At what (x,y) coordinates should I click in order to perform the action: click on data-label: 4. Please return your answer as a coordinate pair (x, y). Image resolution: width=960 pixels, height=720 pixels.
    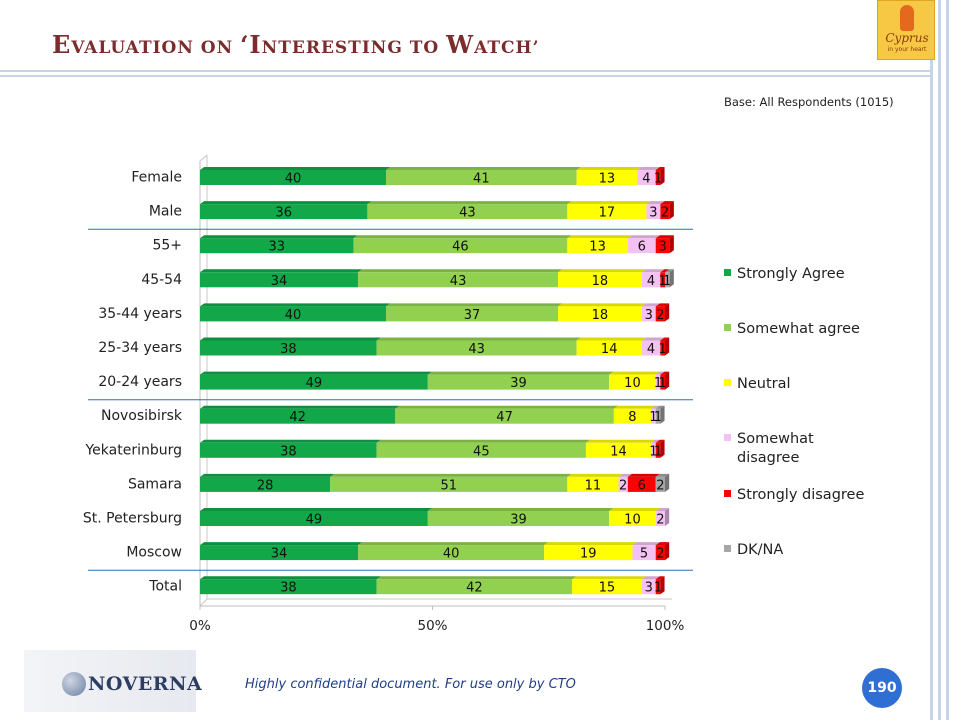
    Looking at the image, I should click on (651, 281).